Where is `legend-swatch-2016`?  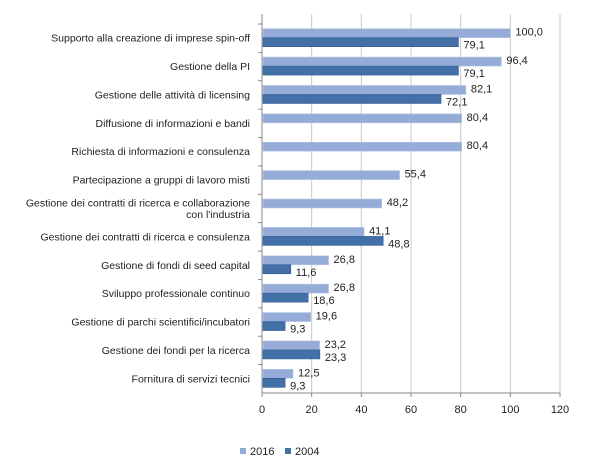
legend-swatch-2016 is located at coordinates (243, 451).